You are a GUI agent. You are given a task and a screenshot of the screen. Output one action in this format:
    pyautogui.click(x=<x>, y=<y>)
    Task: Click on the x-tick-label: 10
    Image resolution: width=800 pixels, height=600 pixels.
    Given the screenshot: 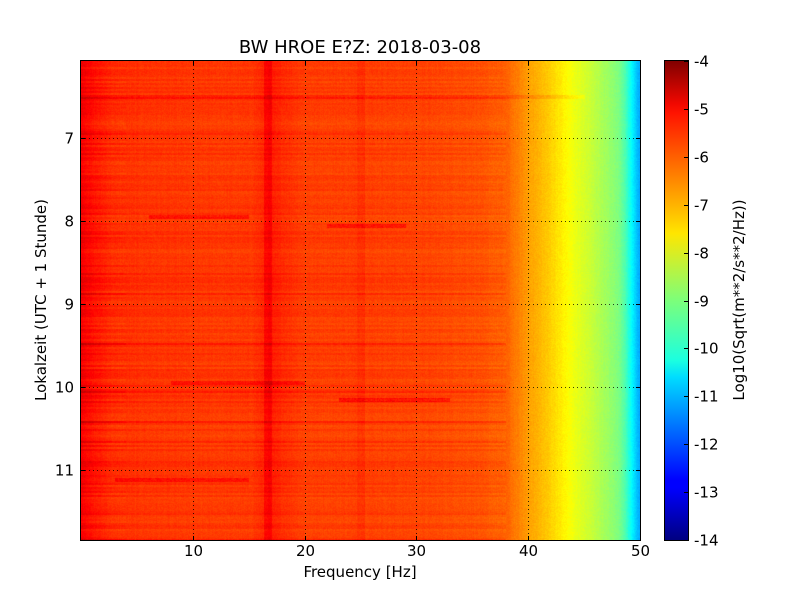 What is the action you would take?
    pyautogui.click(x=193, y=551)
    